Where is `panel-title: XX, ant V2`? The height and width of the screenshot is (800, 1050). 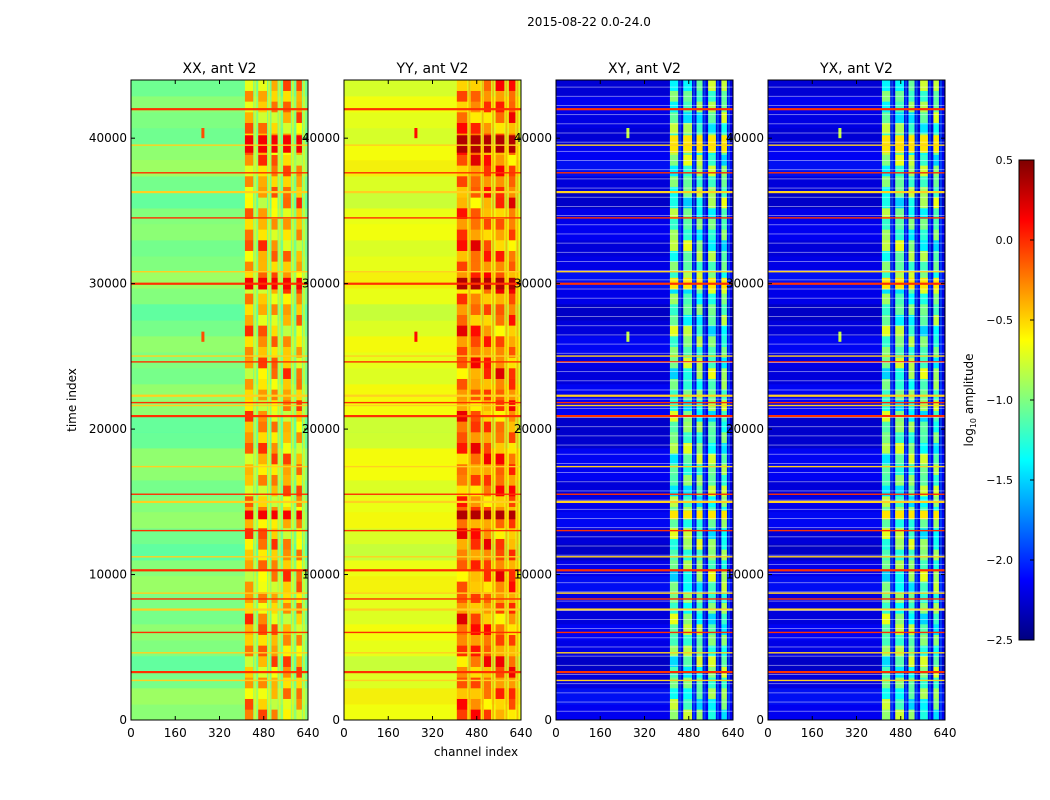
panel-title: XX, ant V2 is located at coordinates (220, 69).